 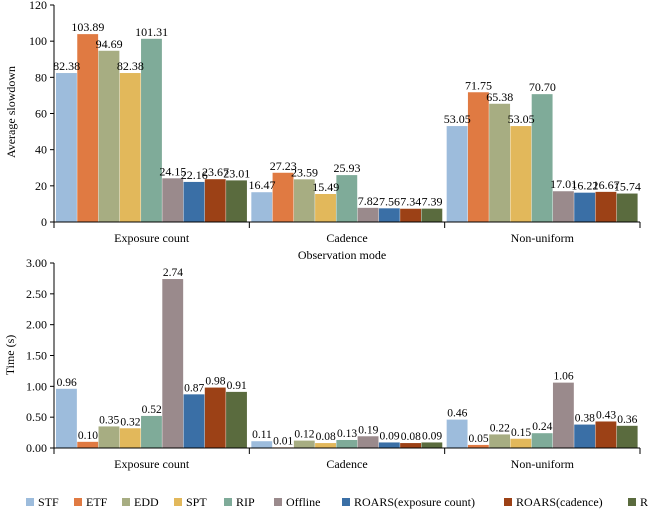 What do you see at coordinates (228, 502) in the screenshot?
I see `legend-swatch-rip` at bounding box center [228, 502].